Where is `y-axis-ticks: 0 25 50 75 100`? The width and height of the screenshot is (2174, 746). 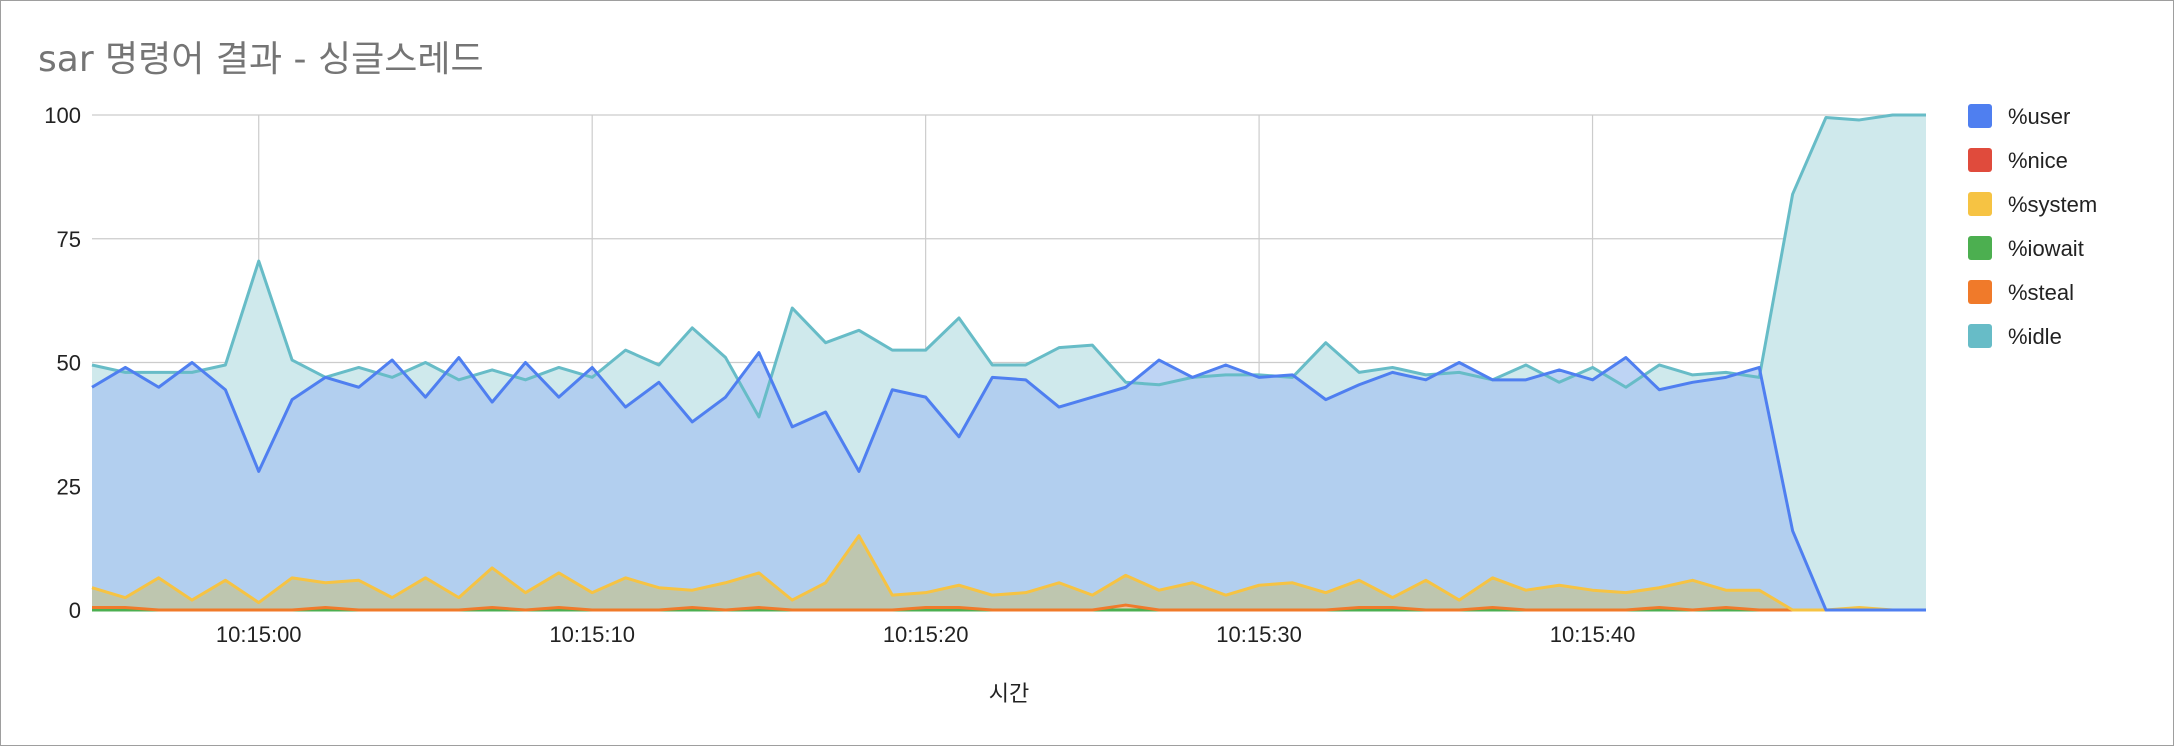 y-axis-ticks: 0 25 50 75 100 is located at coordinates (62, 363).